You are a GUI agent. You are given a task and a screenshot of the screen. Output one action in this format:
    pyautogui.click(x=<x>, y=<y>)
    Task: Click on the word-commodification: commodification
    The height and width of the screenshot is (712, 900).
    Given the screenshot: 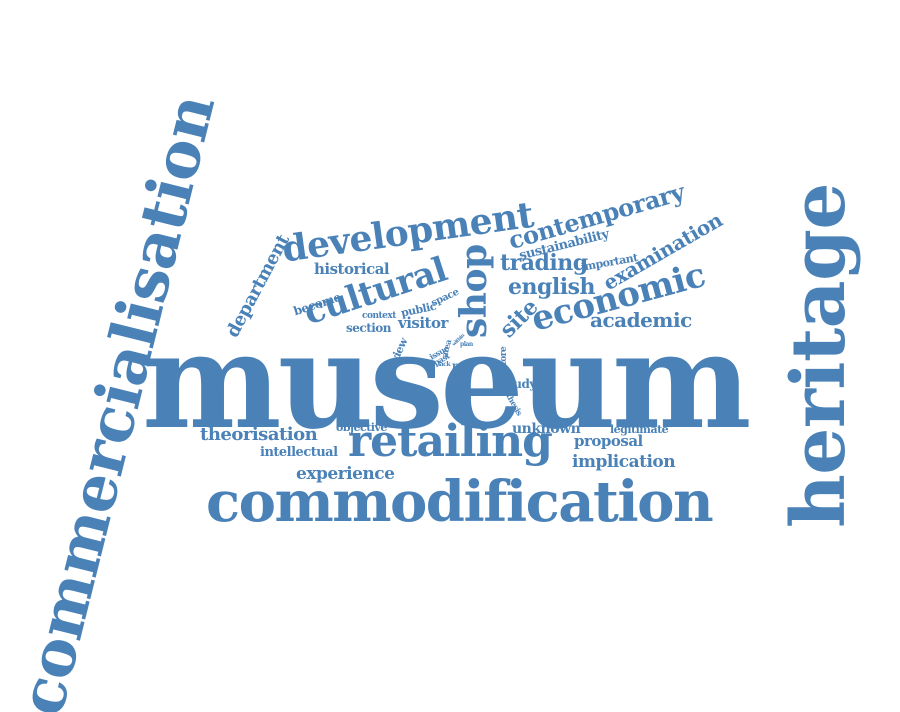 What is the action you would take?
    pyautogui.click(x=460, y=502)
    